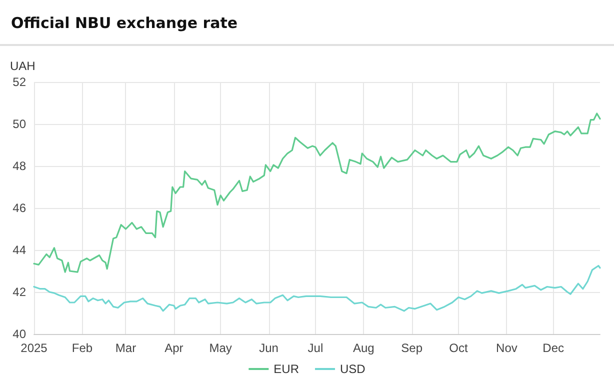 This screenshot has height=386, width=614. I want to click on x-tick-label: 2025, so click(34, 348).